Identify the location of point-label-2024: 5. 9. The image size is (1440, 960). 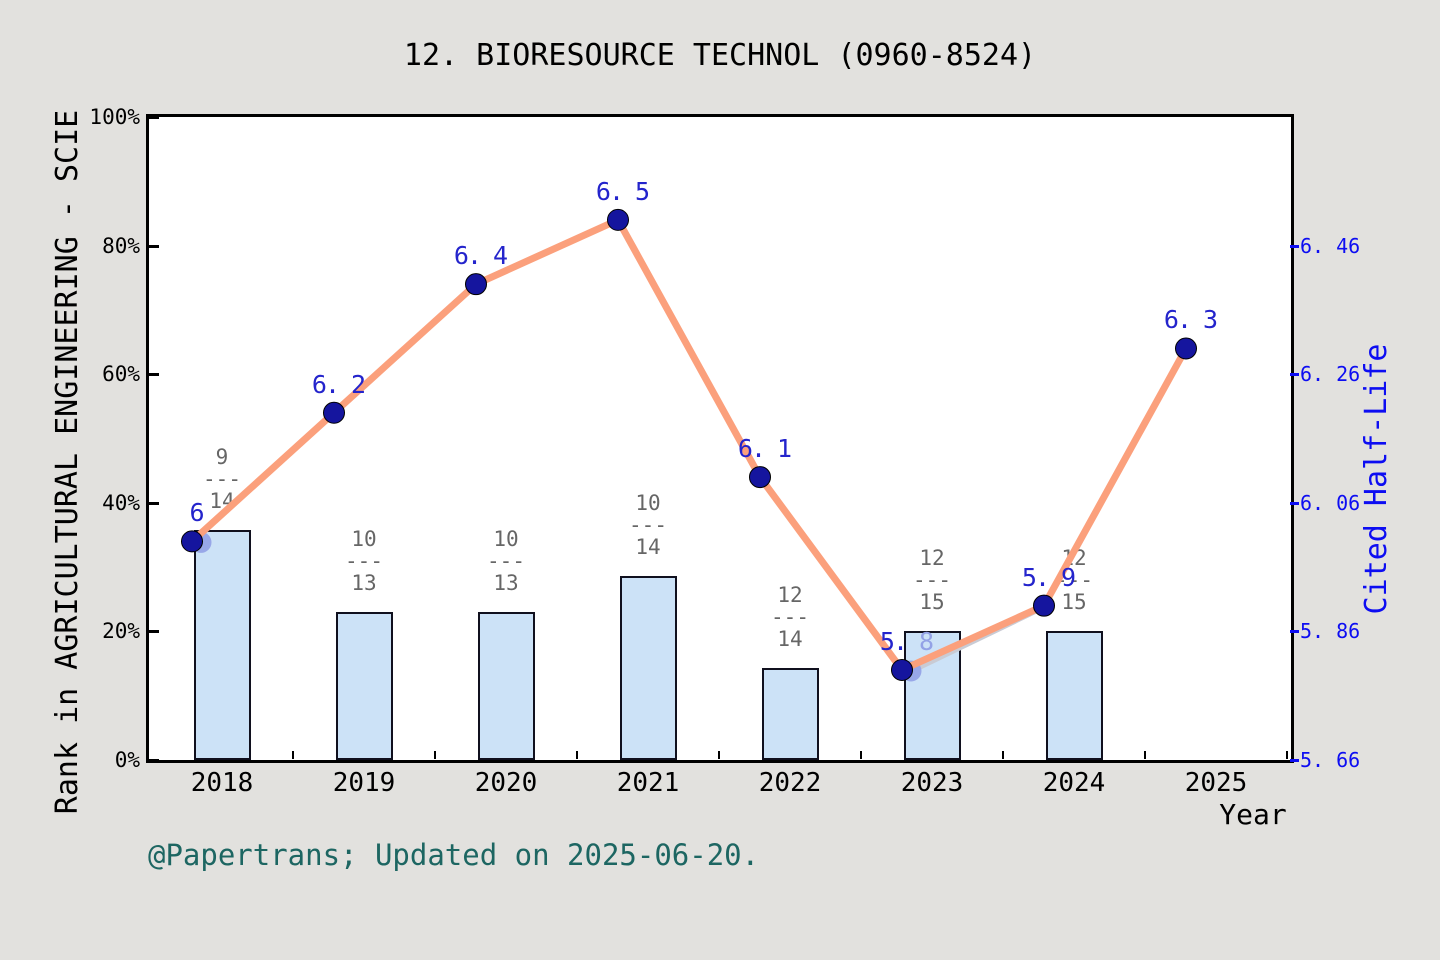
(1048, 577).